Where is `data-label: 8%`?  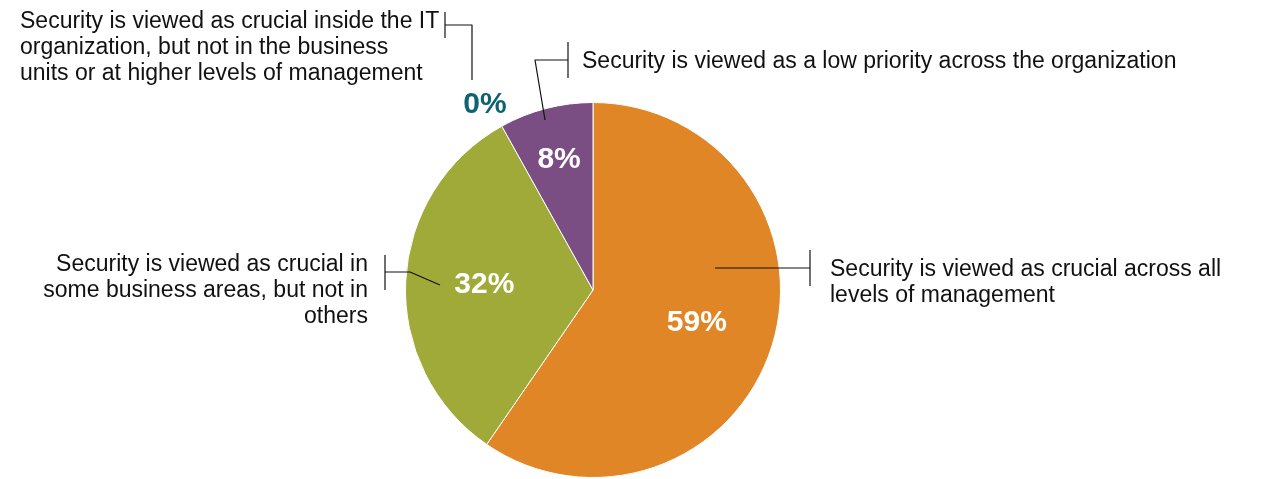 data-label: 8% is located at coordinates (559, 157).